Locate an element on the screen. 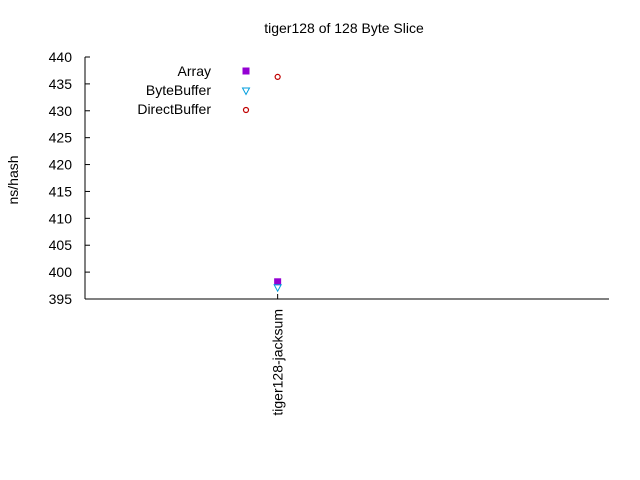 This screenshot has width=640, height=480. y-tick-label: 395 is located at coordinates (61, 299).